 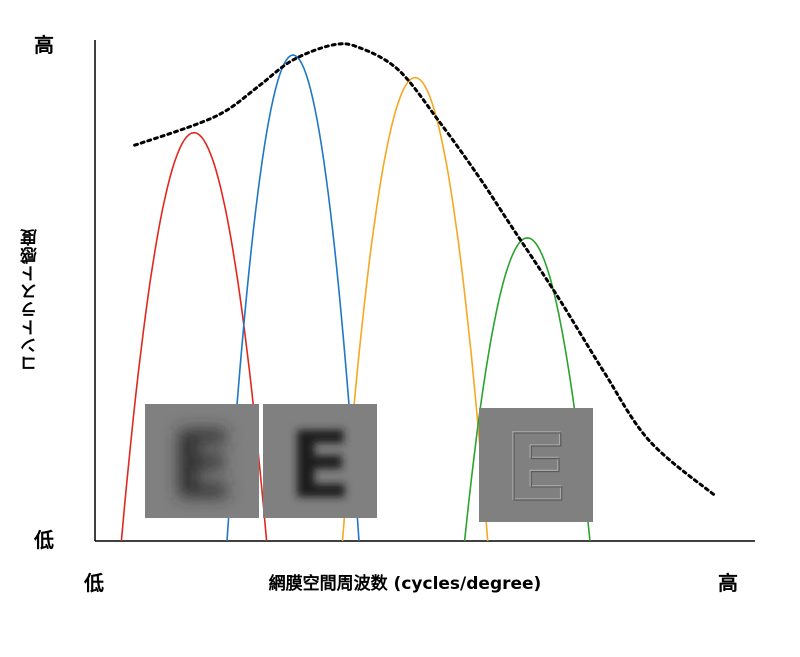 I want to click on inset-letter-highlight: E, so click(x=536, y=467).